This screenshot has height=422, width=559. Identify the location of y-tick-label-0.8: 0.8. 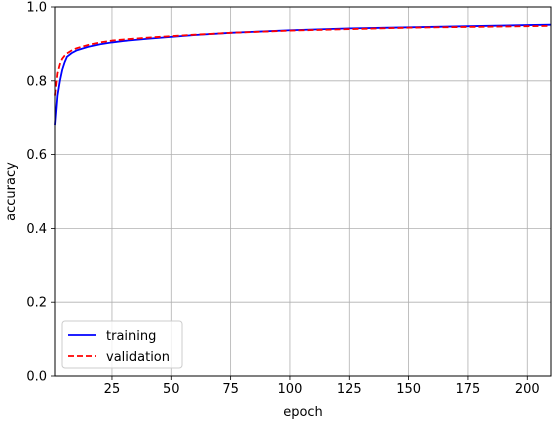
(36, 81).